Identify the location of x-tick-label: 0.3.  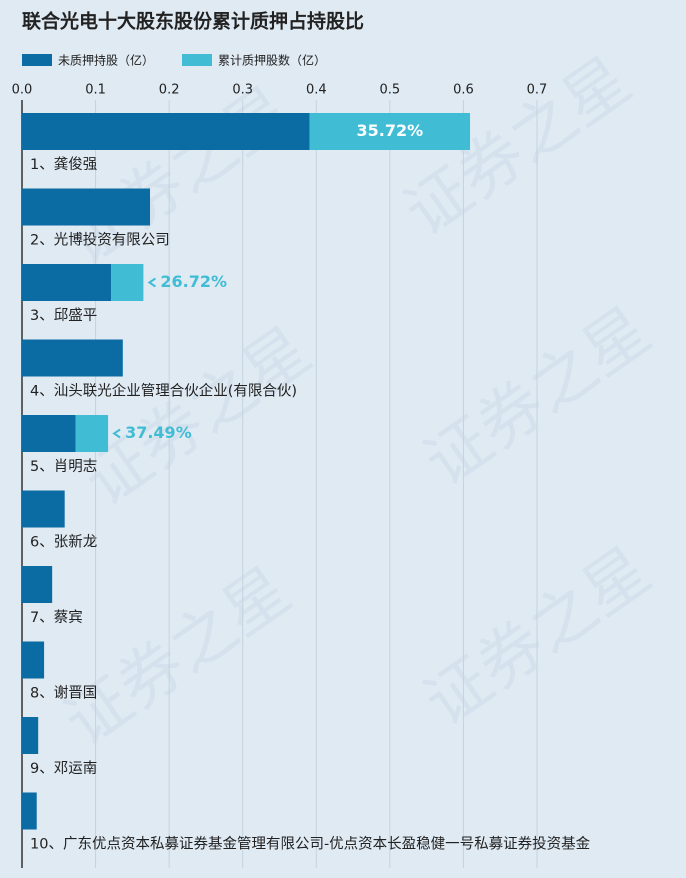
(242, 90).